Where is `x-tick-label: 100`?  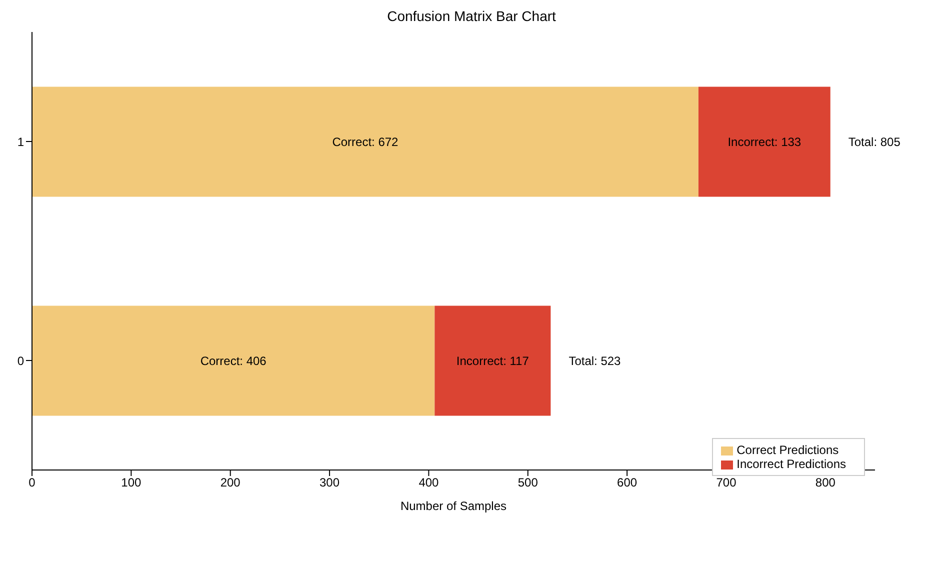 x-tick-label: 100 is located at coordinates (131, 483).